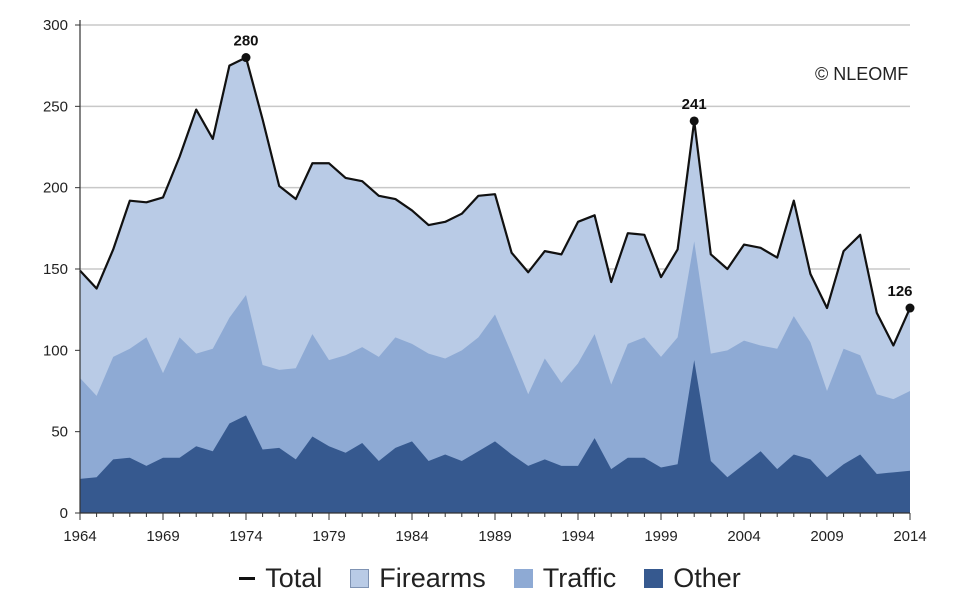 This screenshot has width=980, height=612. What do you see at coordinates (577, 536) in the screenshot?
I see `x-tick-label: 1994` at bounding box center [577, 536].